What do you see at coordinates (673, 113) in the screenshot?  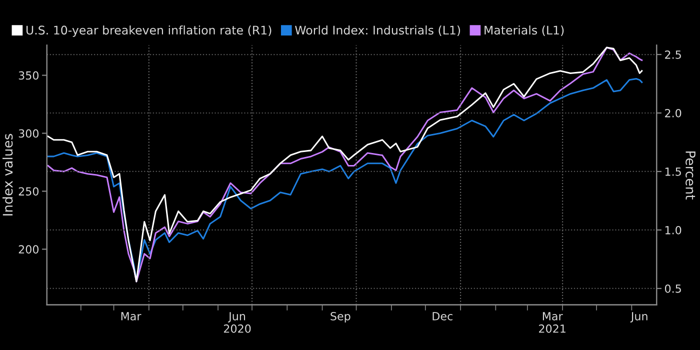 I see `y2-tick-label: 2.0` at bounding box center [673, 113].